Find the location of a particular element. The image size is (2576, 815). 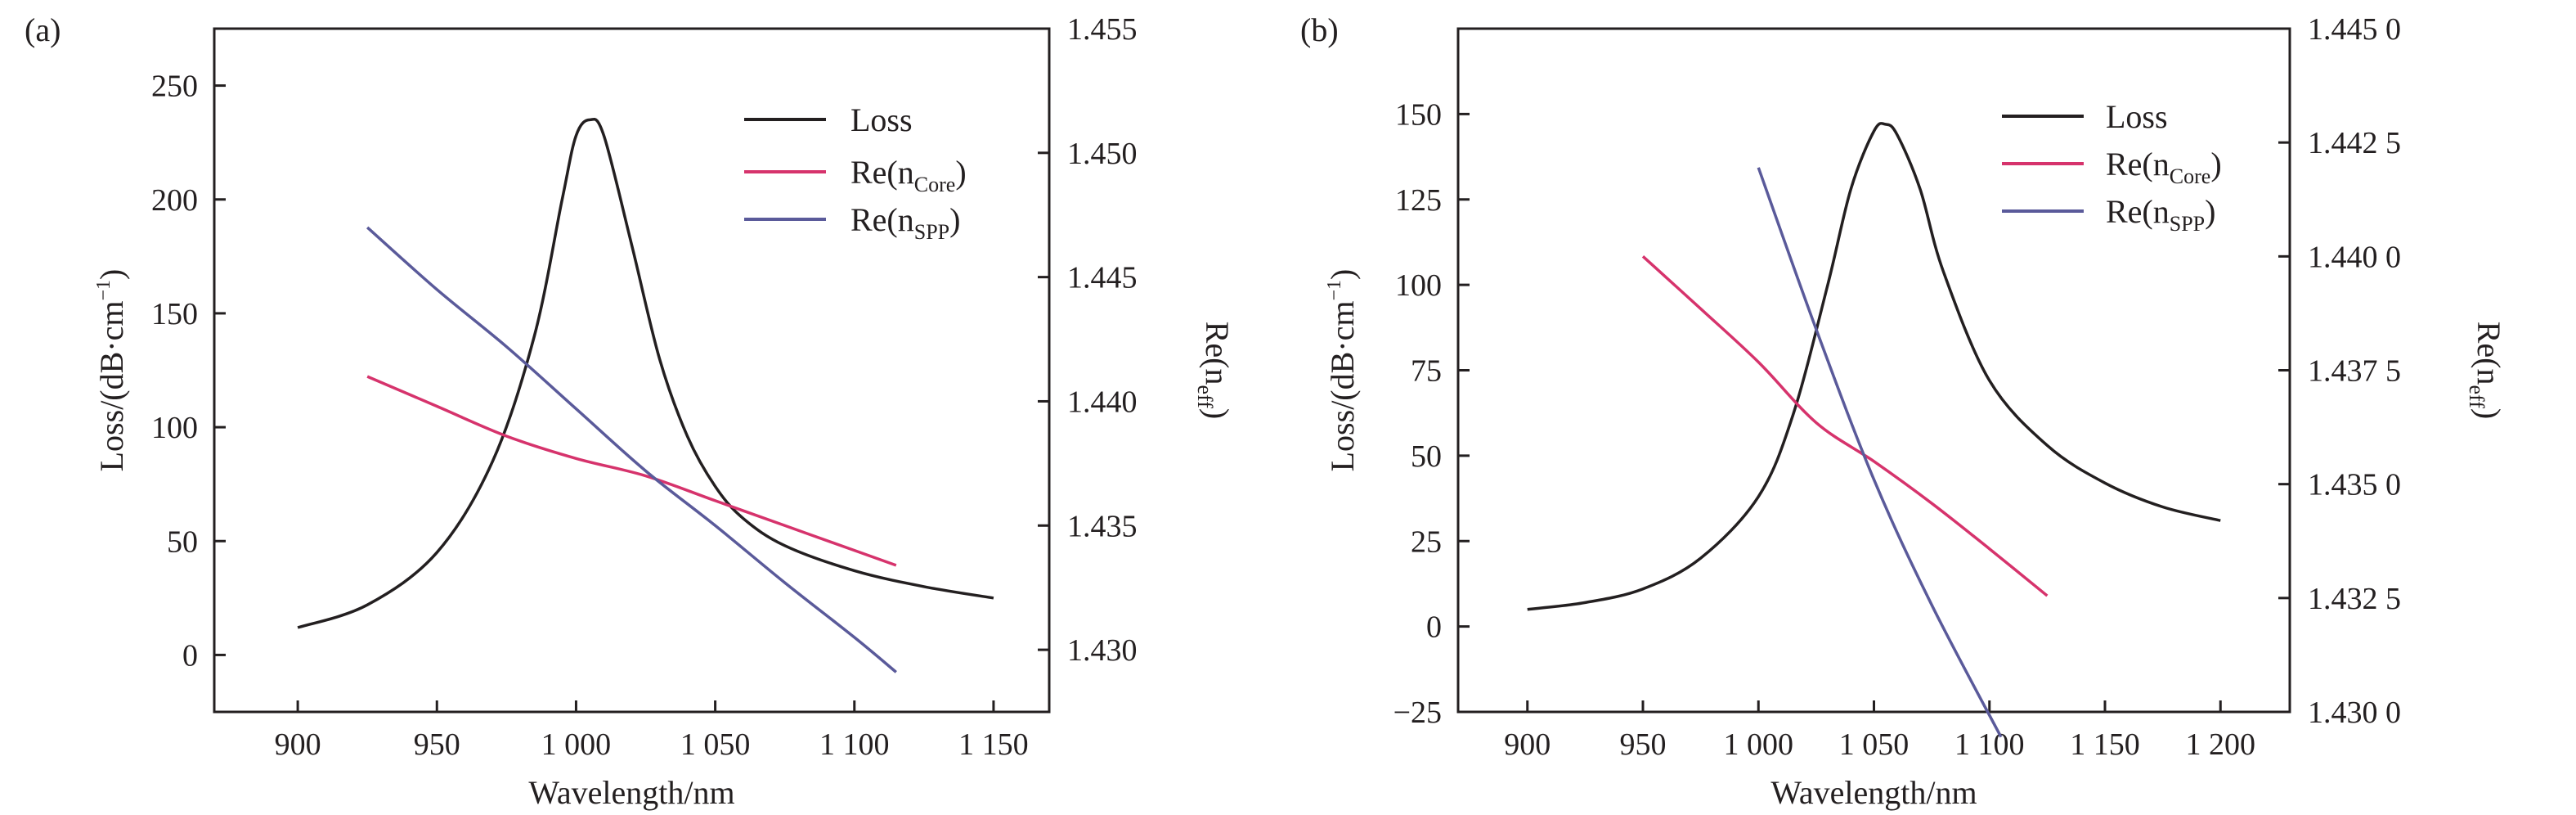

y-right-tick-label: 1.435 is located at coordinates (1102, 526).